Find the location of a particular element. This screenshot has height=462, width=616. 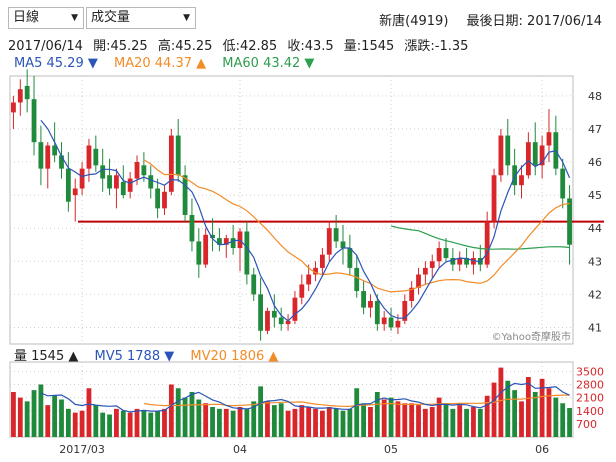

indicator-select: 成交量 ▼ is located at coordinates (141, 18).